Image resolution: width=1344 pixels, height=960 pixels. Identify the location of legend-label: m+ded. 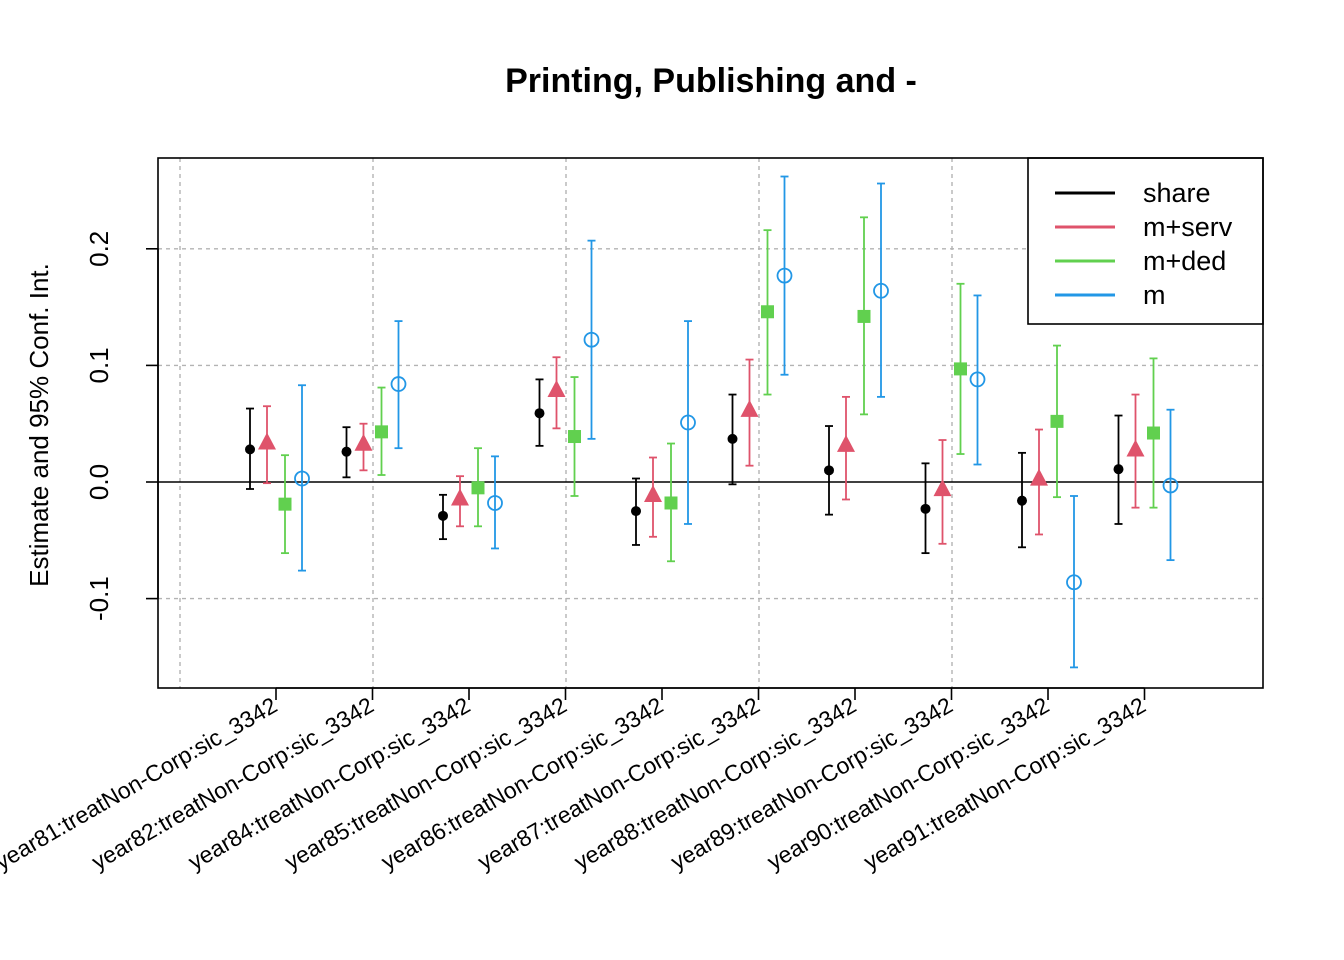
(1184, 261).